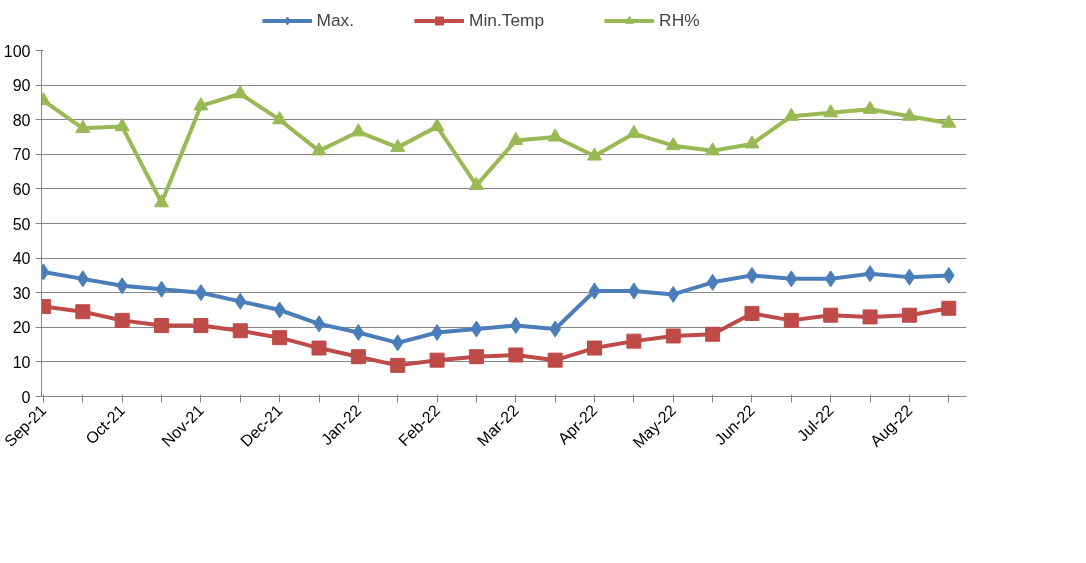 This screenshot has height=563, width=1086. What do you see at coordinates (21, 155) in the screenshot?
I see `y-tick-label: 70` at bounding box center [21, 155].